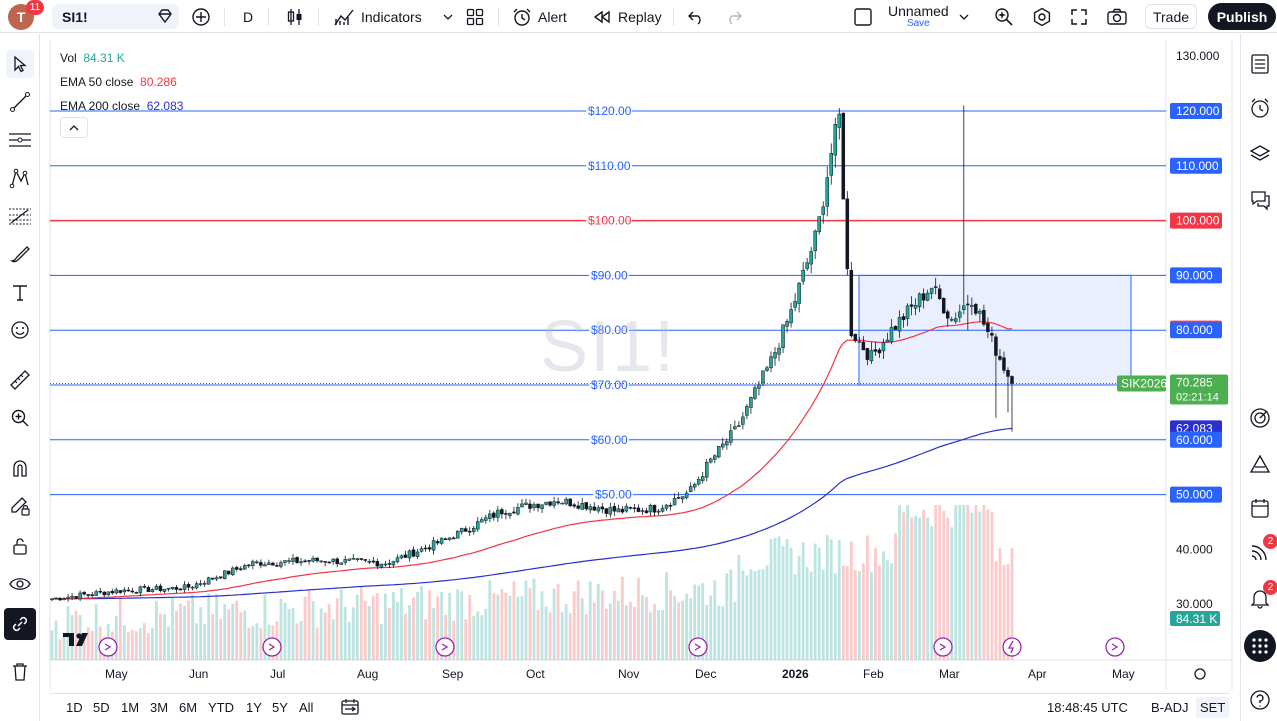 The image size is (1277, 721). Describe the element at coordinates (964, 16) in the screenshot. I see `layout-menu-button` at that location.